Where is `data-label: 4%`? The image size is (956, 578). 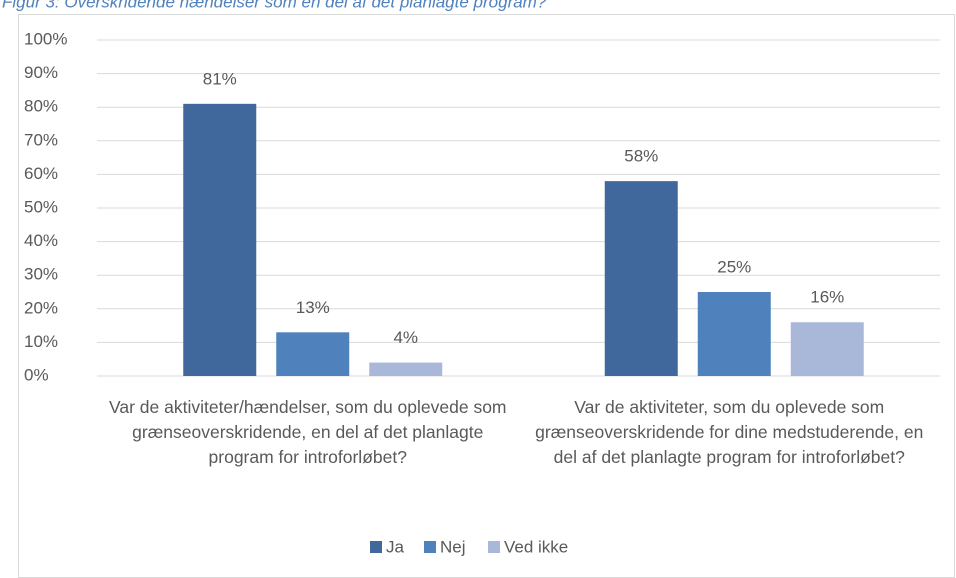 data-label: 4% is located at coordinates (405, 337).